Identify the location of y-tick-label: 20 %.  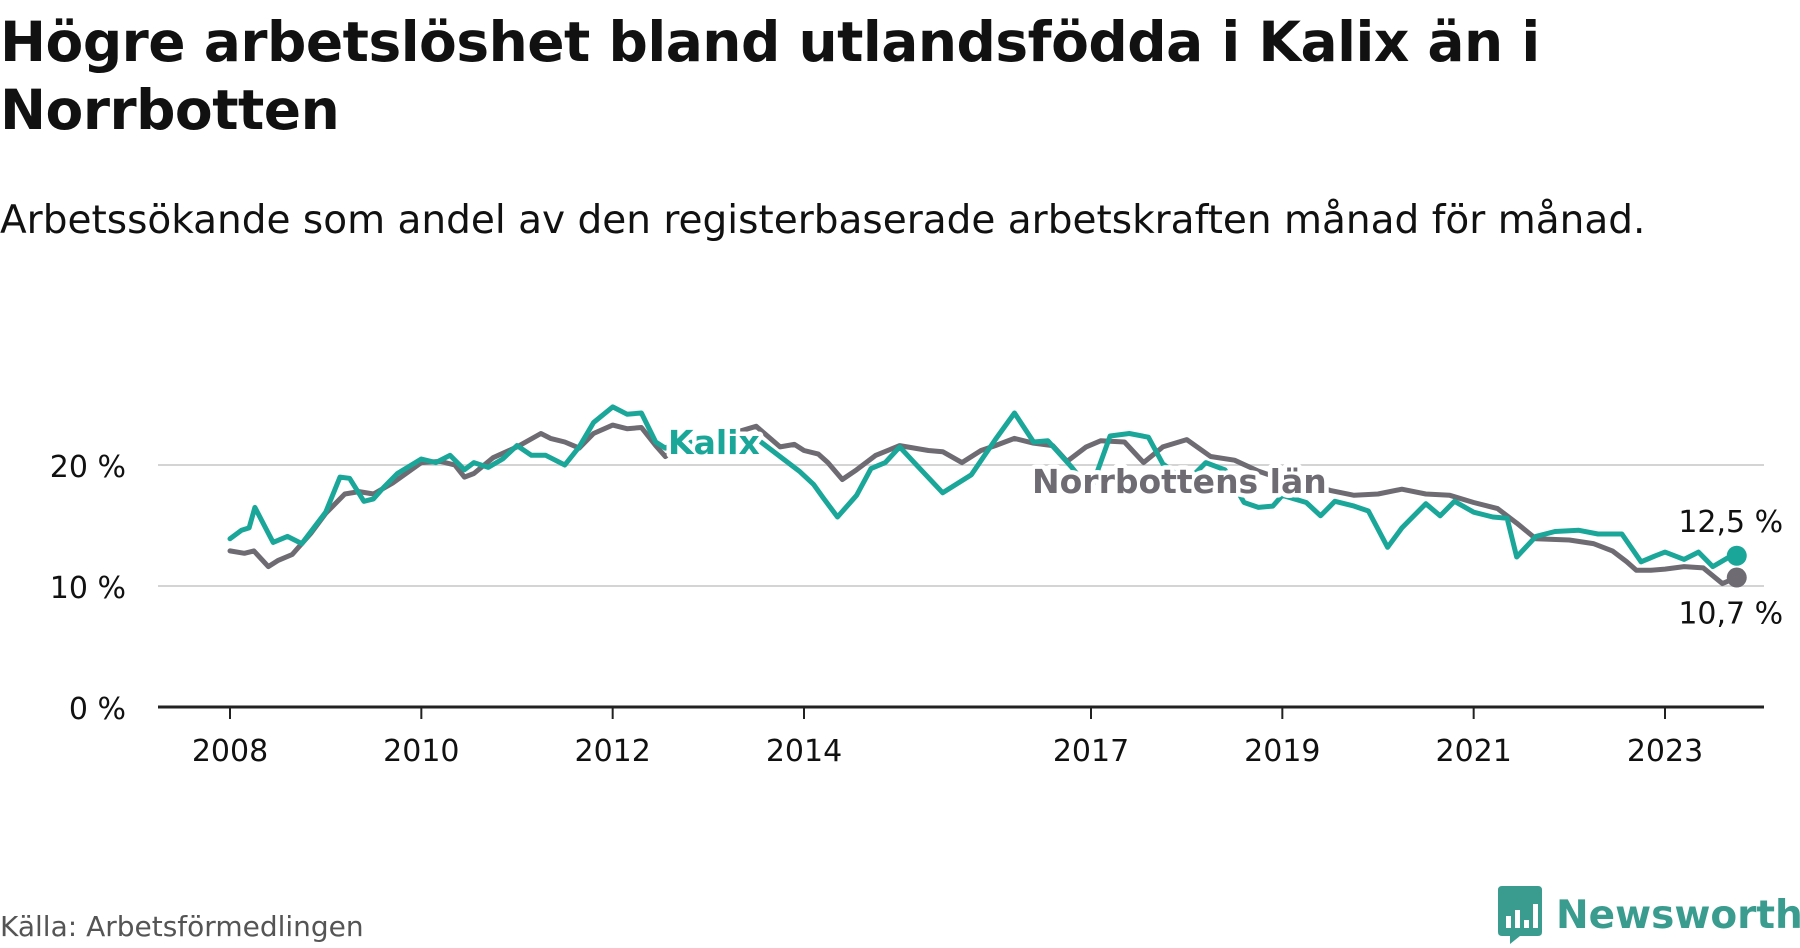
(88, 467).